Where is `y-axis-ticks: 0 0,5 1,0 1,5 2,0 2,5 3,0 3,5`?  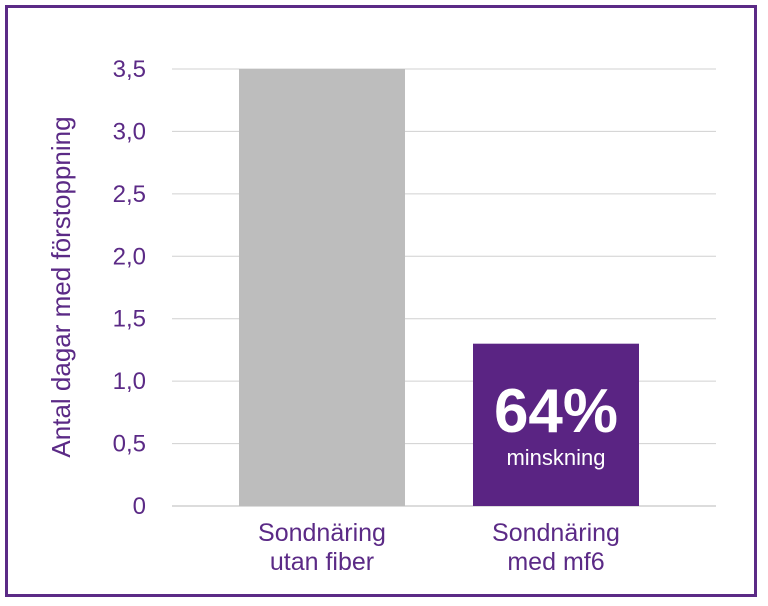
y-axis-ticks: 0 0,5 1,0 1,5 2,0 2,5 3,0 3,5 is located at coordinates (129, 288).